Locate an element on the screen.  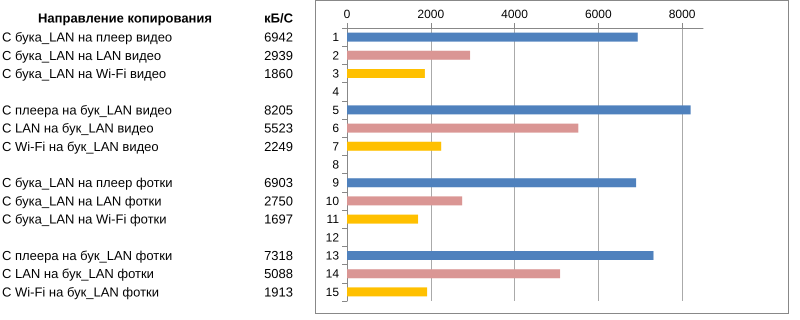
y-tick-label: 9 is located at coordinates (336, 183).